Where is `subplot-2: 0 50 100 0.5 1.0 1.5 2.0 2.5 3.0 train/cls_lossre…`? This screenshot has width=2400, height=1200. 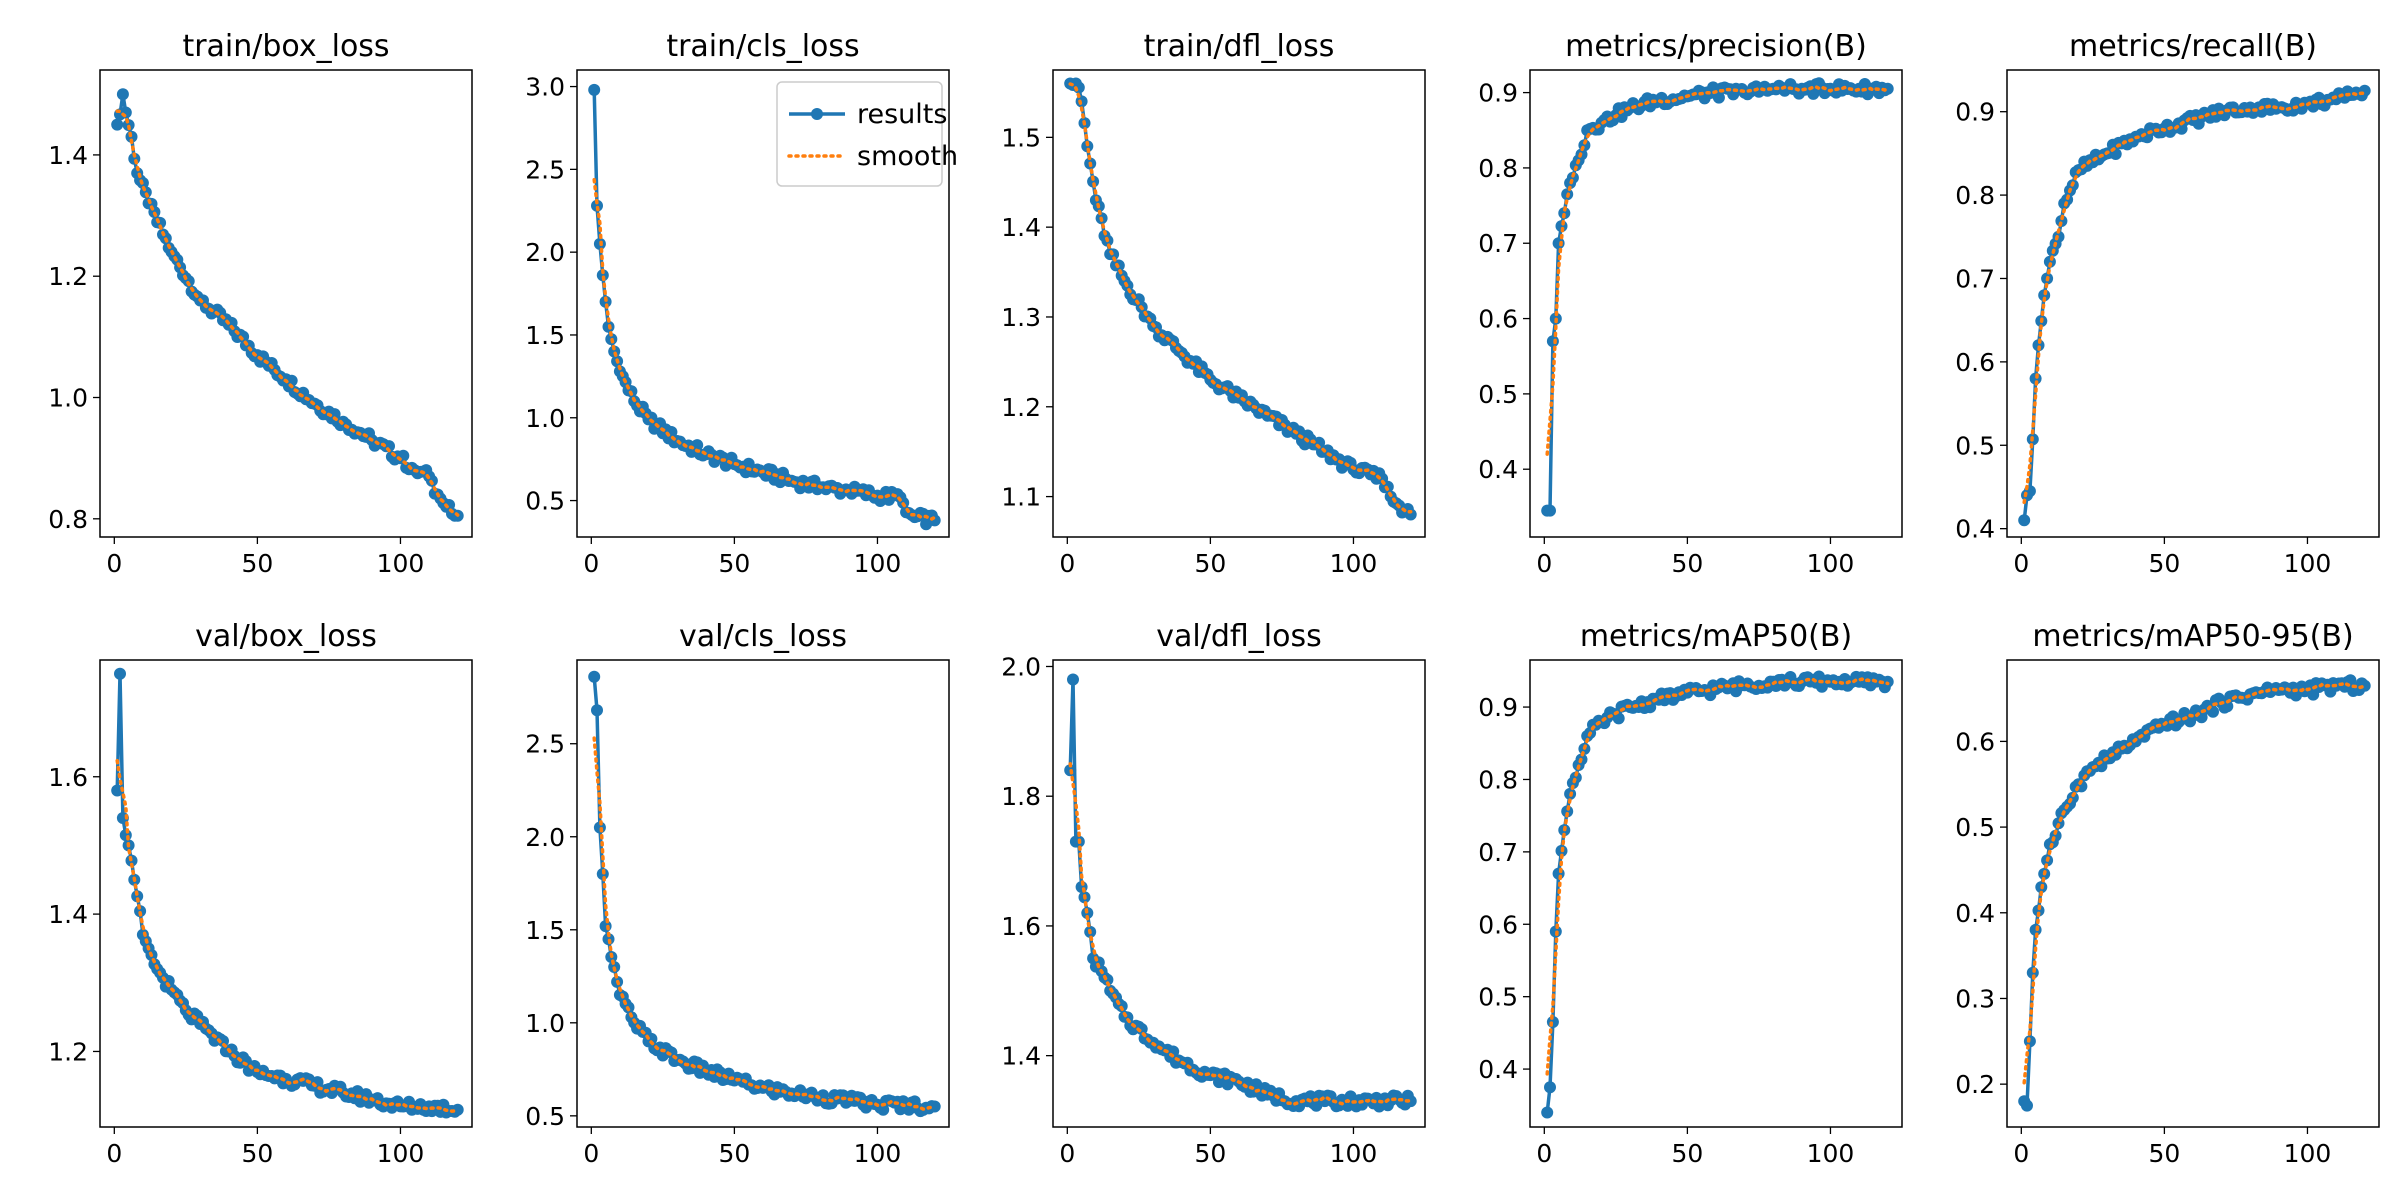 subplot-2: 0 50 100 0.5 1.0 1.5 2.0 2.5 3.0 train/cls_lossre… is located at coordinates (741, 303).